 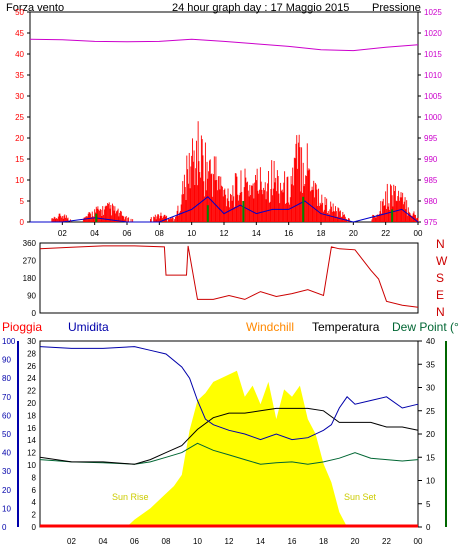 What do you see at coordinates (9, 341) in the screenshot?
I see `humidity-tick-label: 100` at bounding box center [9, 341].